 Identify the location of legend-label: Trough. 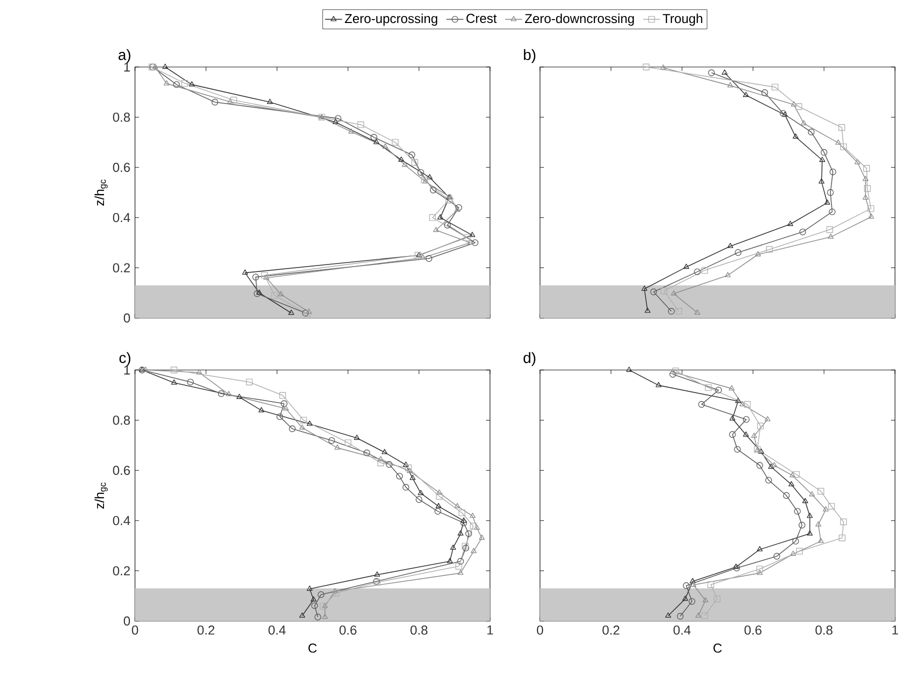
(682, 20).